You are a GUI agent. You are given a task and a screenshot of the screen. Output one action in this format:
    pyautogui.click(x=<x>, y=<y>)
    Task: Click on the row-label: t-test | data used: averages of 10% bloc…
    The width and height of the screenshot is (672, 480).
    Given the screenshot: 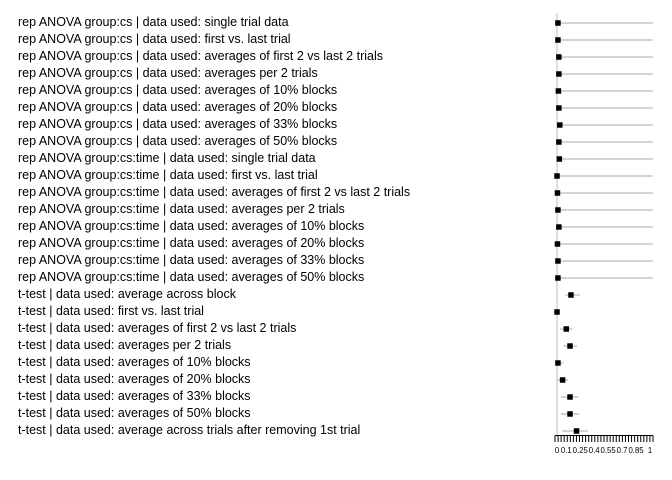 What is the action you would take?
    pyautogui.click(x=134, y=362)
    